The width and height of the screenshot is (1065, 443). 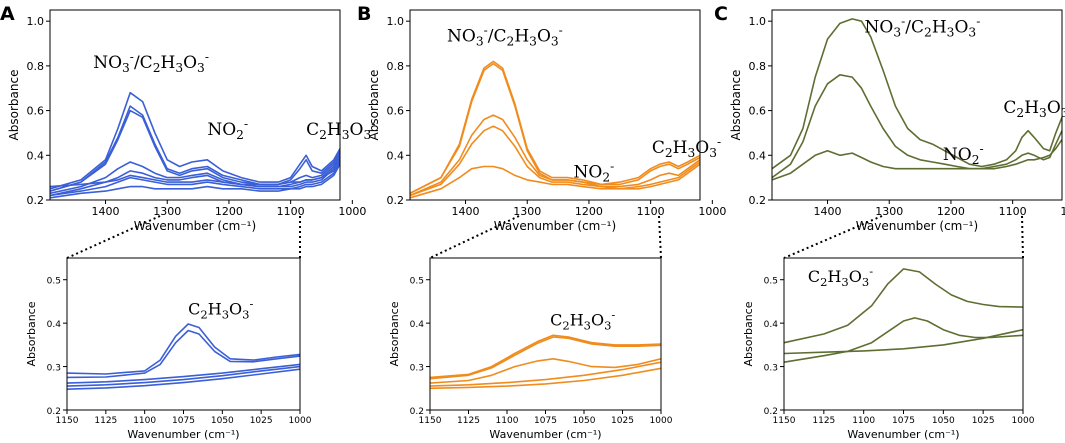 What do you see at coordinates (36, 111) in the screenshot?
I see `y-tick-label: 0.6` at bounding box center [36, 111].